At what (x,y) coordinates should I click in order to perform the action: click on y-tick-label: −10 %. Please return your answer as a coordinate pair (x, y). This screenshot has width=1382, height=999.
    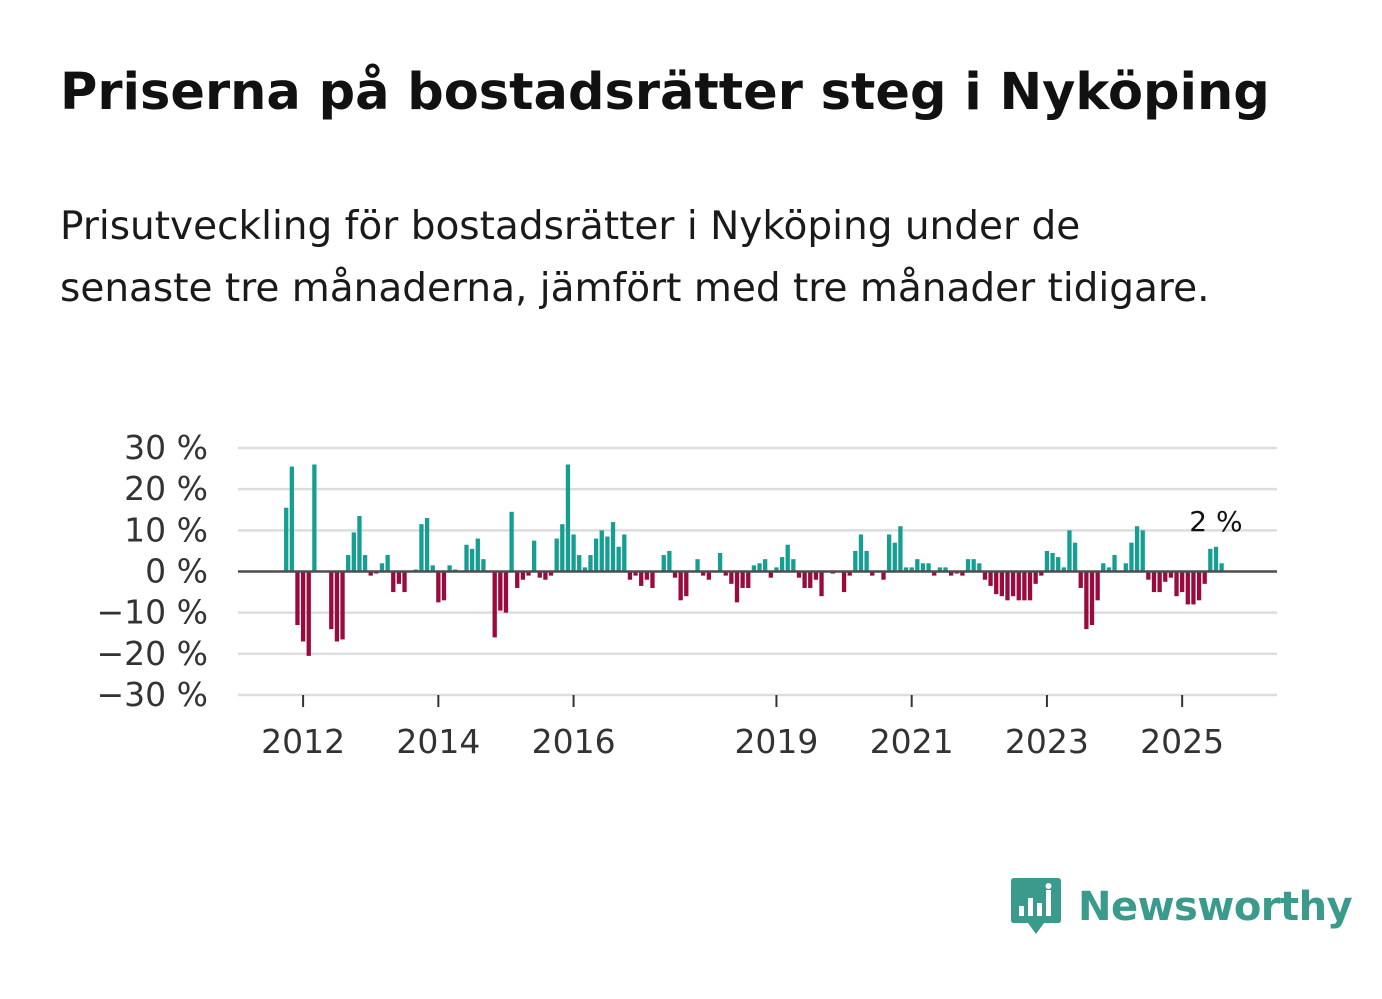
    Looking at the image, I should click on (153, 612).